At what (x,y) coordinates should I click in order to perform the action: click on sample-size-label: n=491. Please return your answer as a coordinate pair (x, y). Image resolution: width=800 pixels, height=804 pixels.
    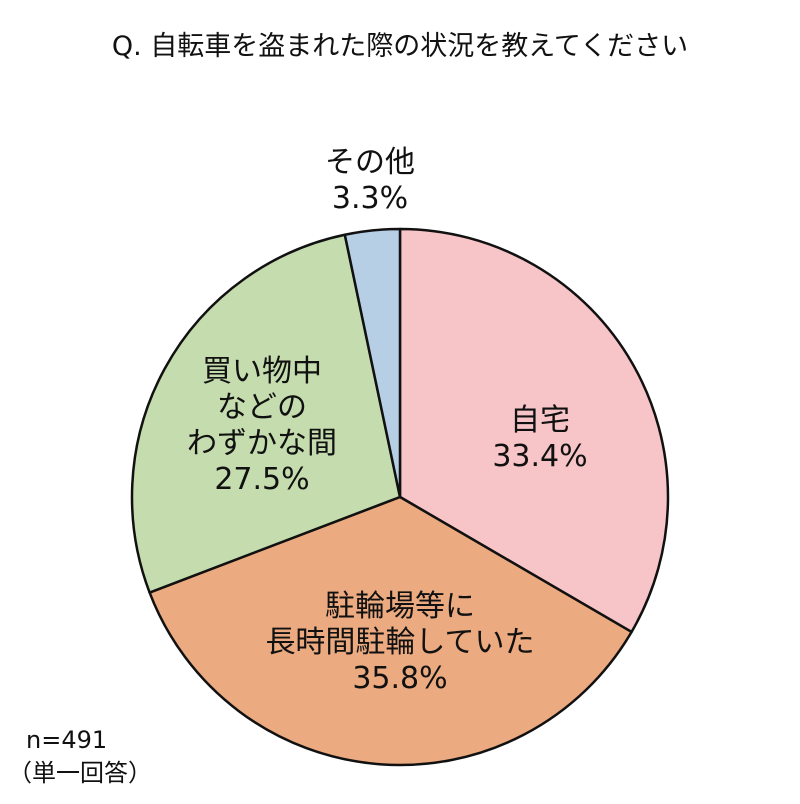
    Looking at the image, I should click on (66, 740).